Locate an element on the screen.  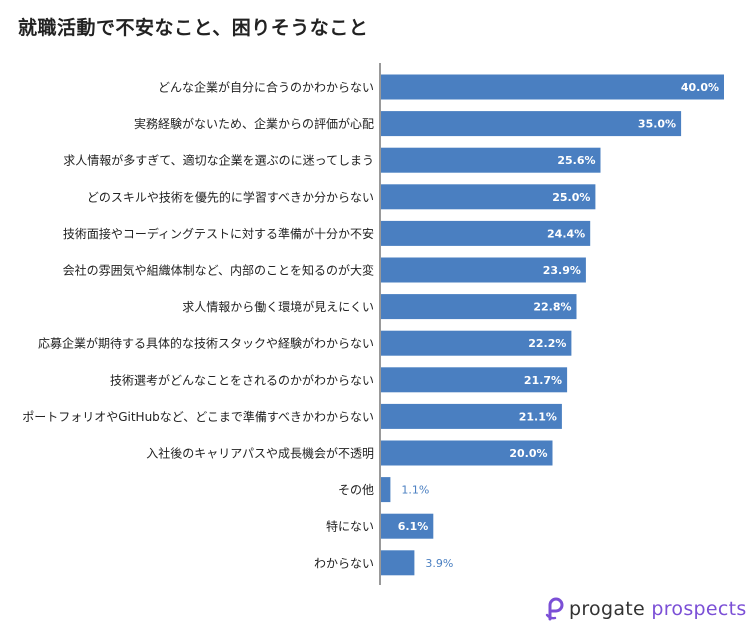
data-label: 1.1% is located at coordinates (415, 490).